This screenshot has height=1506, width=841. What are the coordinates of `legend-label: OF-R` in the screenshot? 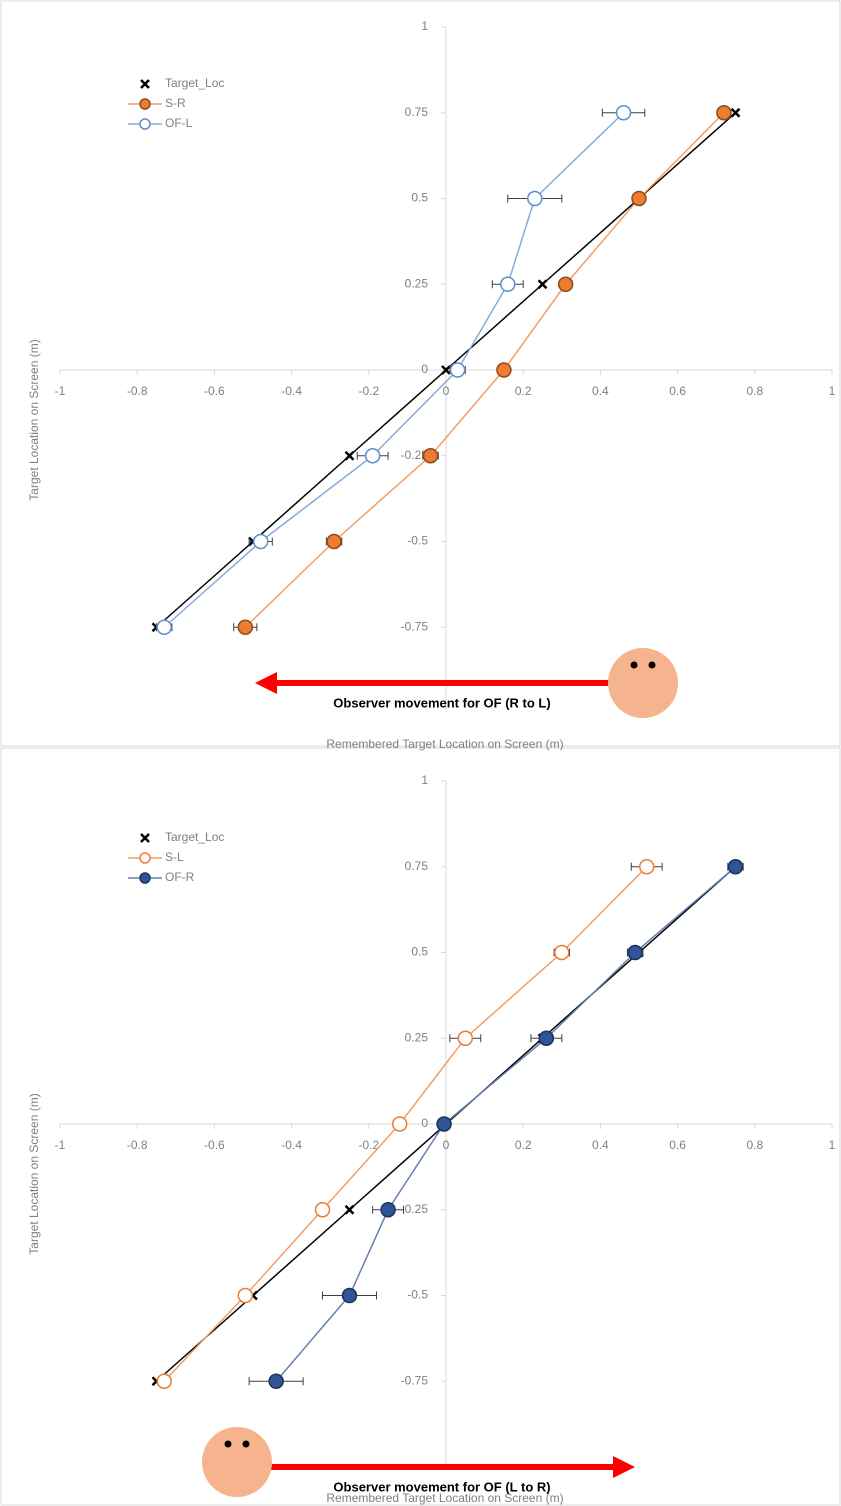 It's located at (180, 877).